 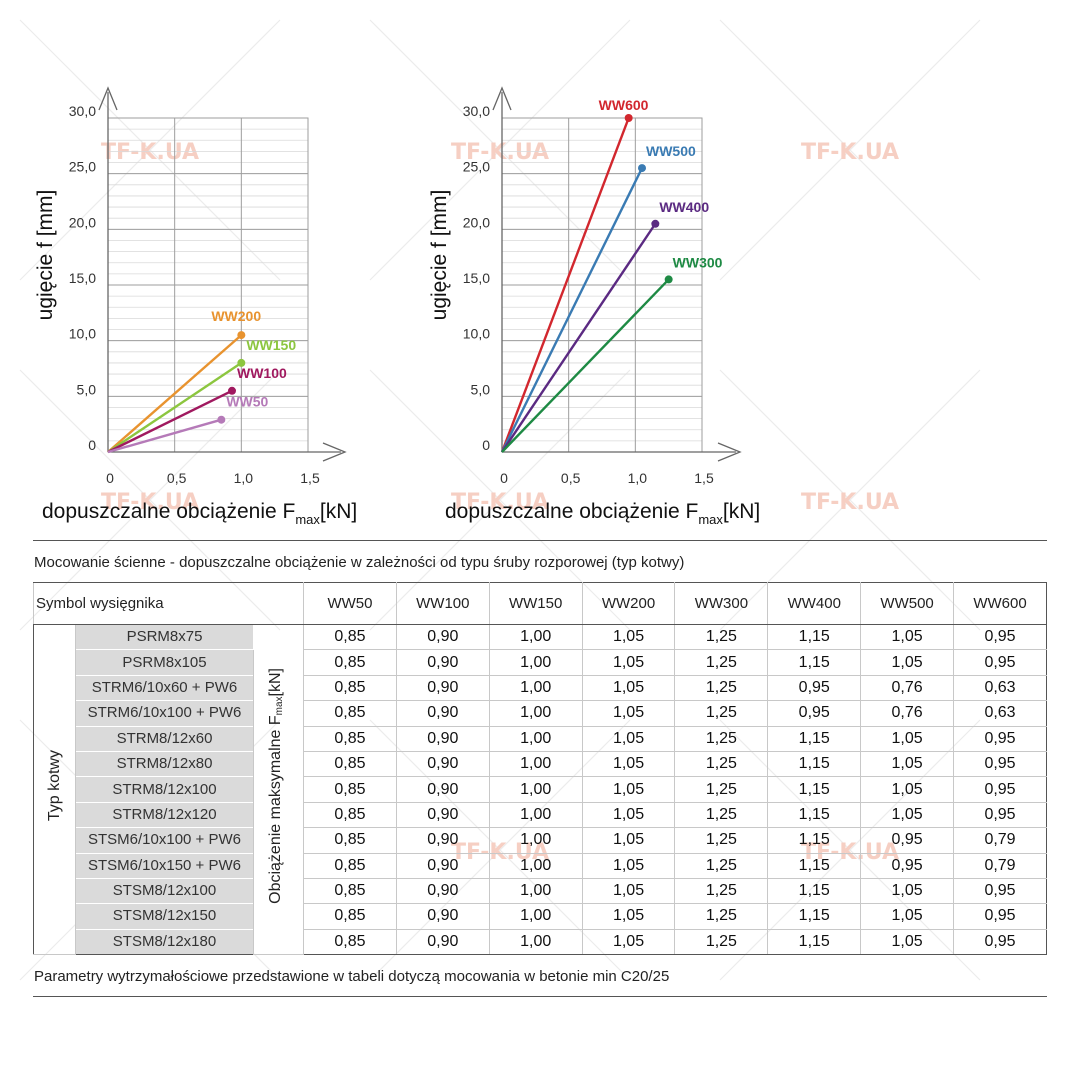 What do you see at coordinates (262, 373) in the screenshot?
I see `series-label-ww100: WW100` at bounding box center [262, 373].